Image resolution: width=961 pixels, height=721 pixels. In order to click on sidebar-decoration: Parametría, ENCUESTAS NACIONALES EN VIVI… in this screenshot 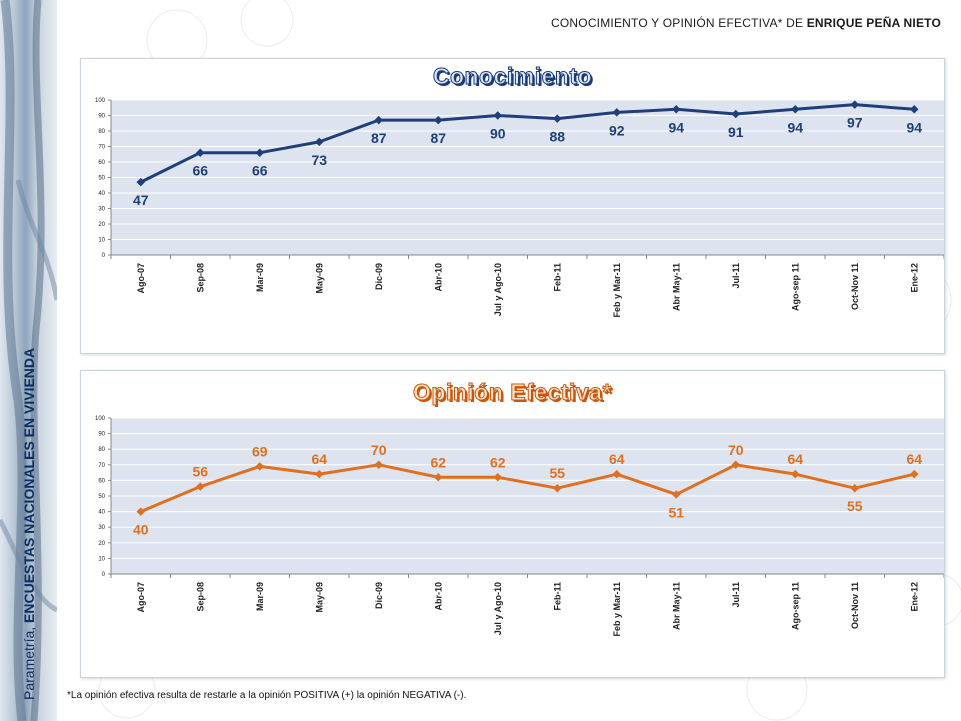, I will do `click(28, 360)`.